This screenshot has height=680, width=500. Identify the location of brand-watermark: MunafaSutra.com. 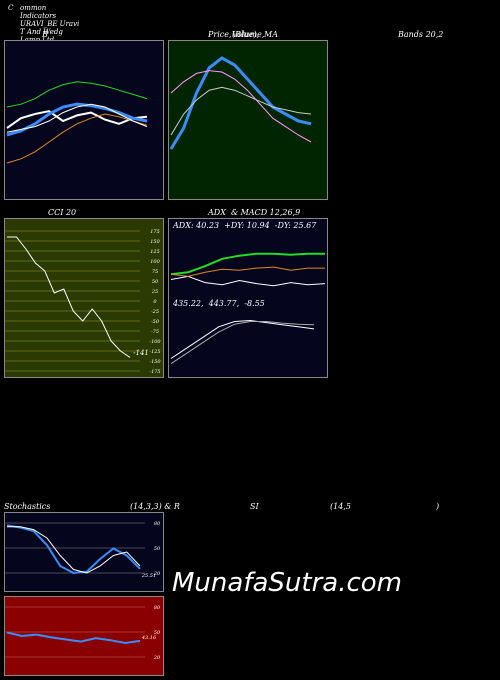
(287, 583).